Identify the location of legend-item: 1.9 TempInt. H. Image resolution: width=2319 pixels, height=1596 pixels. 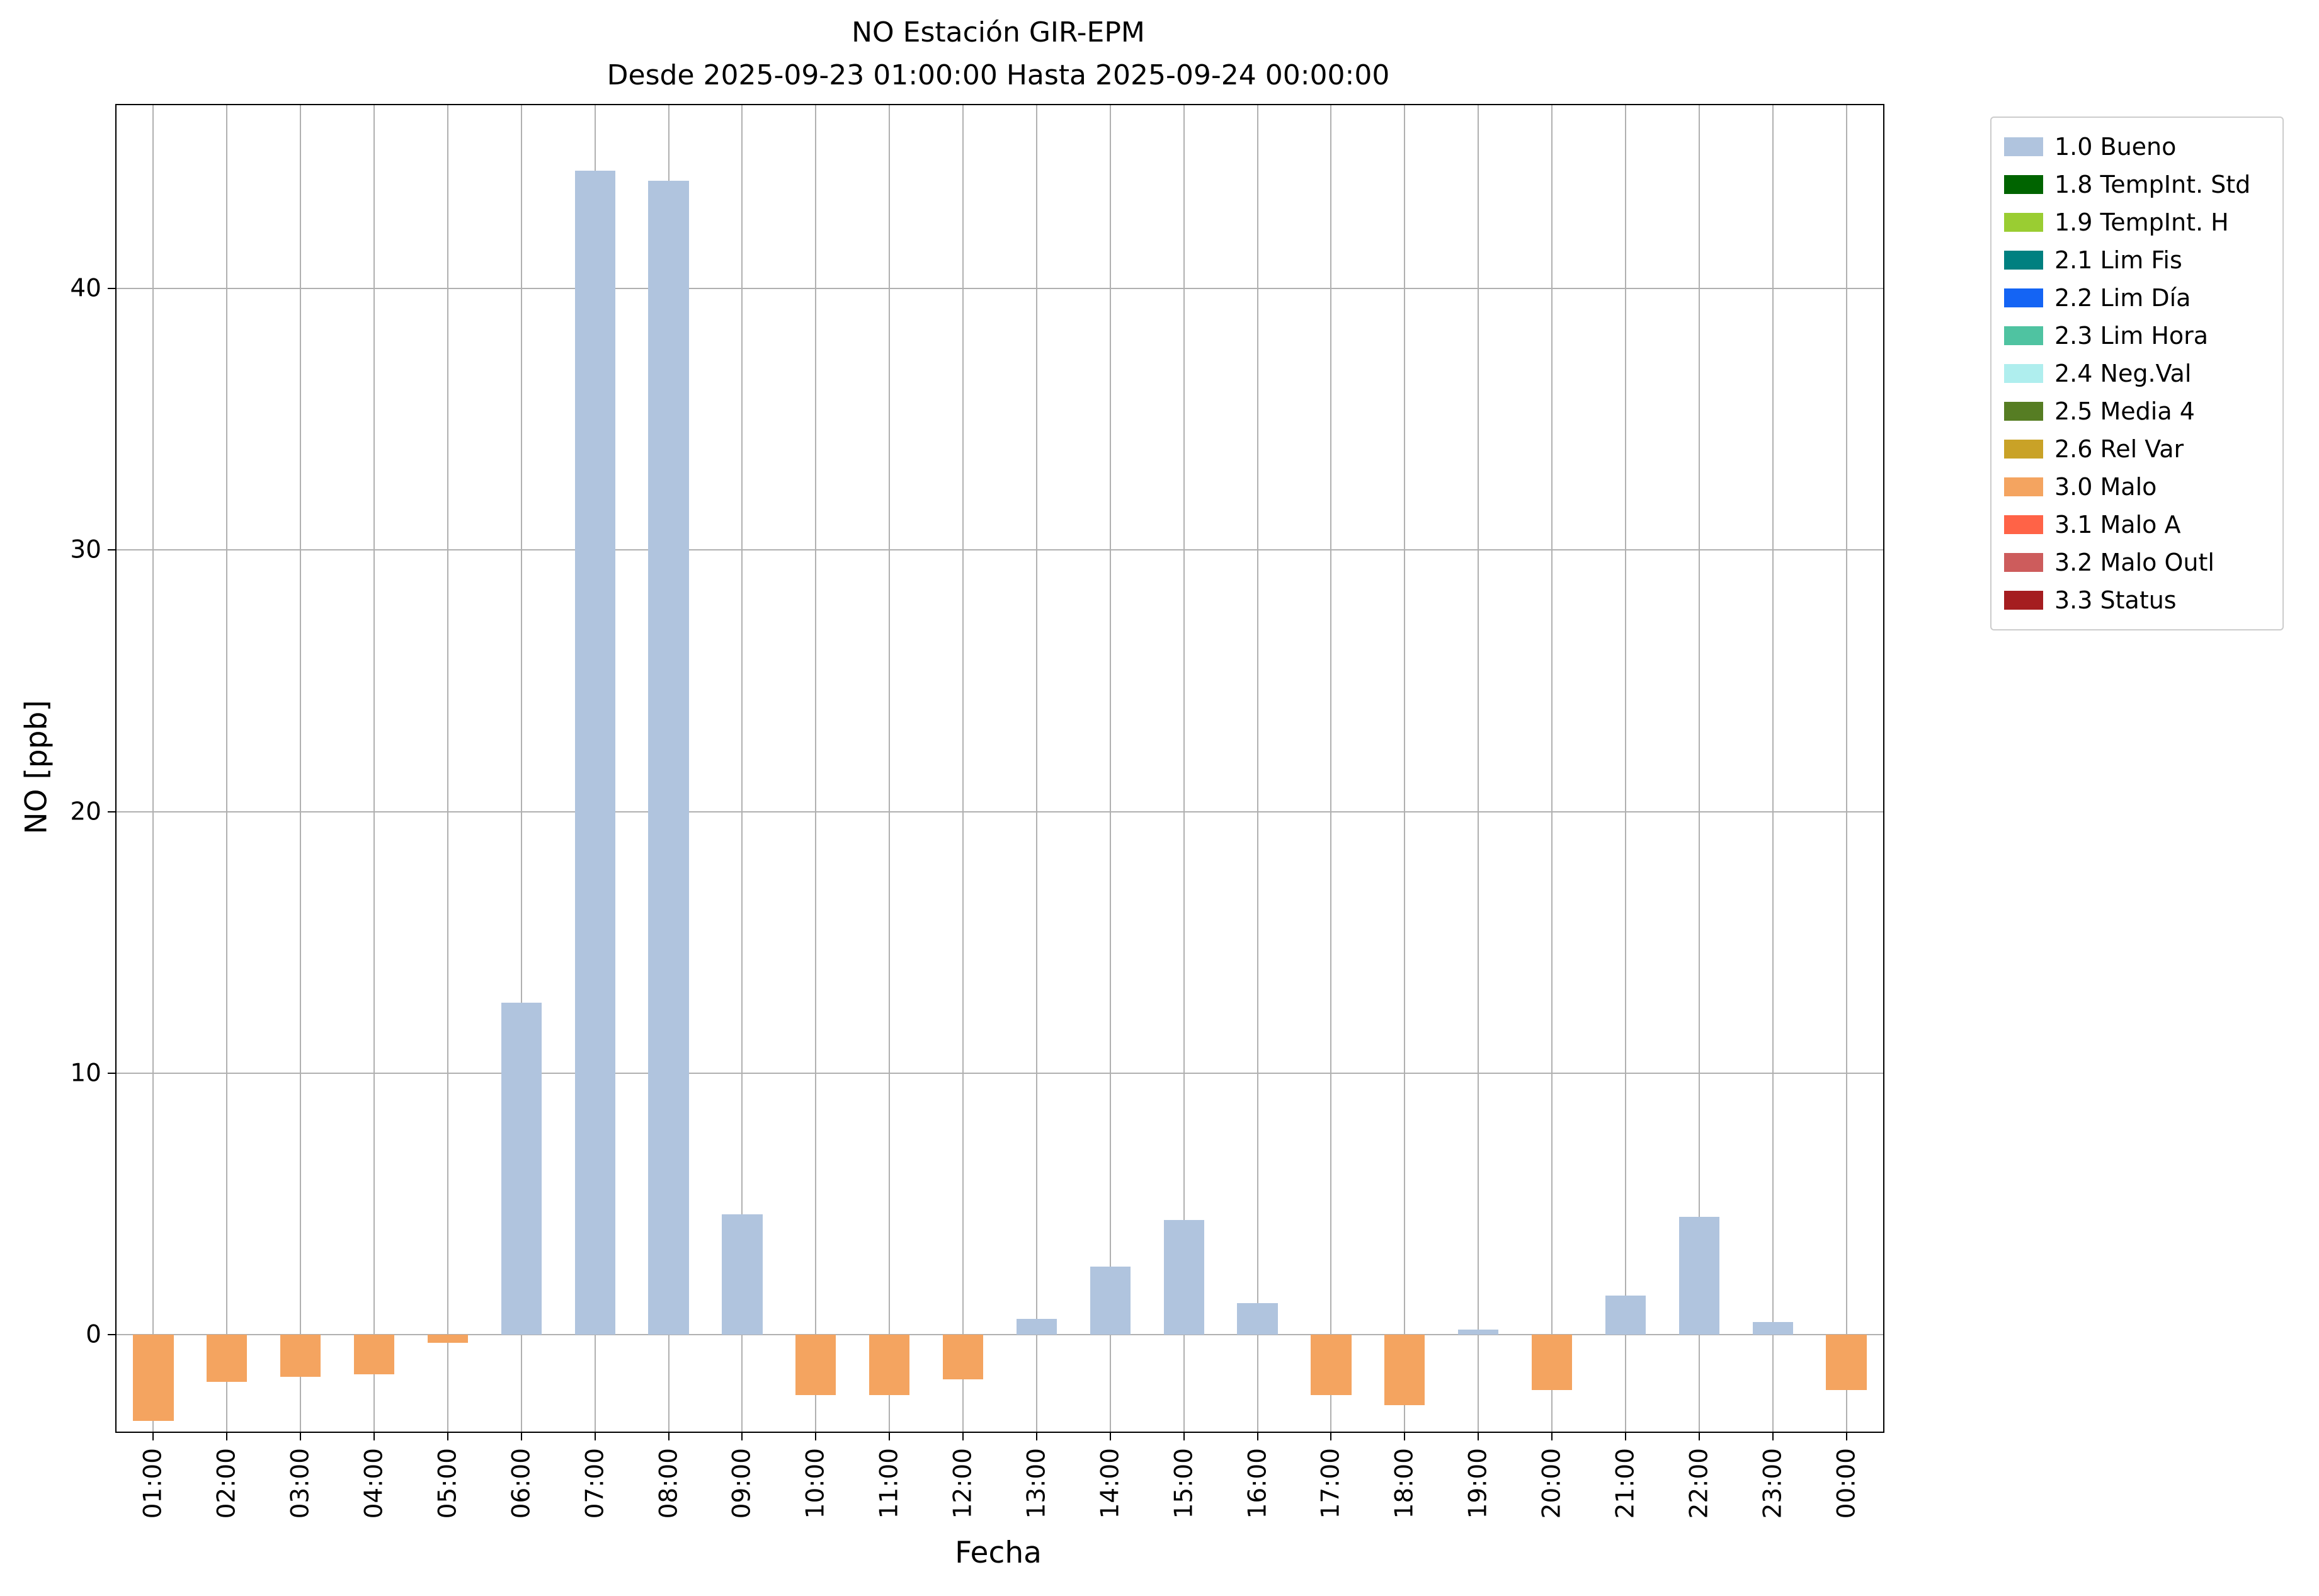
(2137, 222).